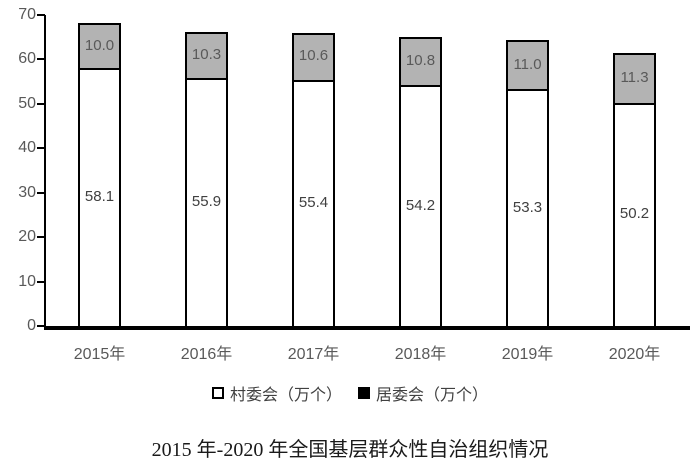  What do you see at coordinates (350, 450) in the screenshot?
I see `chart-title: 2015 年-2020 年全国基层群众性自治组织情况` at bounding box center [350, 450].